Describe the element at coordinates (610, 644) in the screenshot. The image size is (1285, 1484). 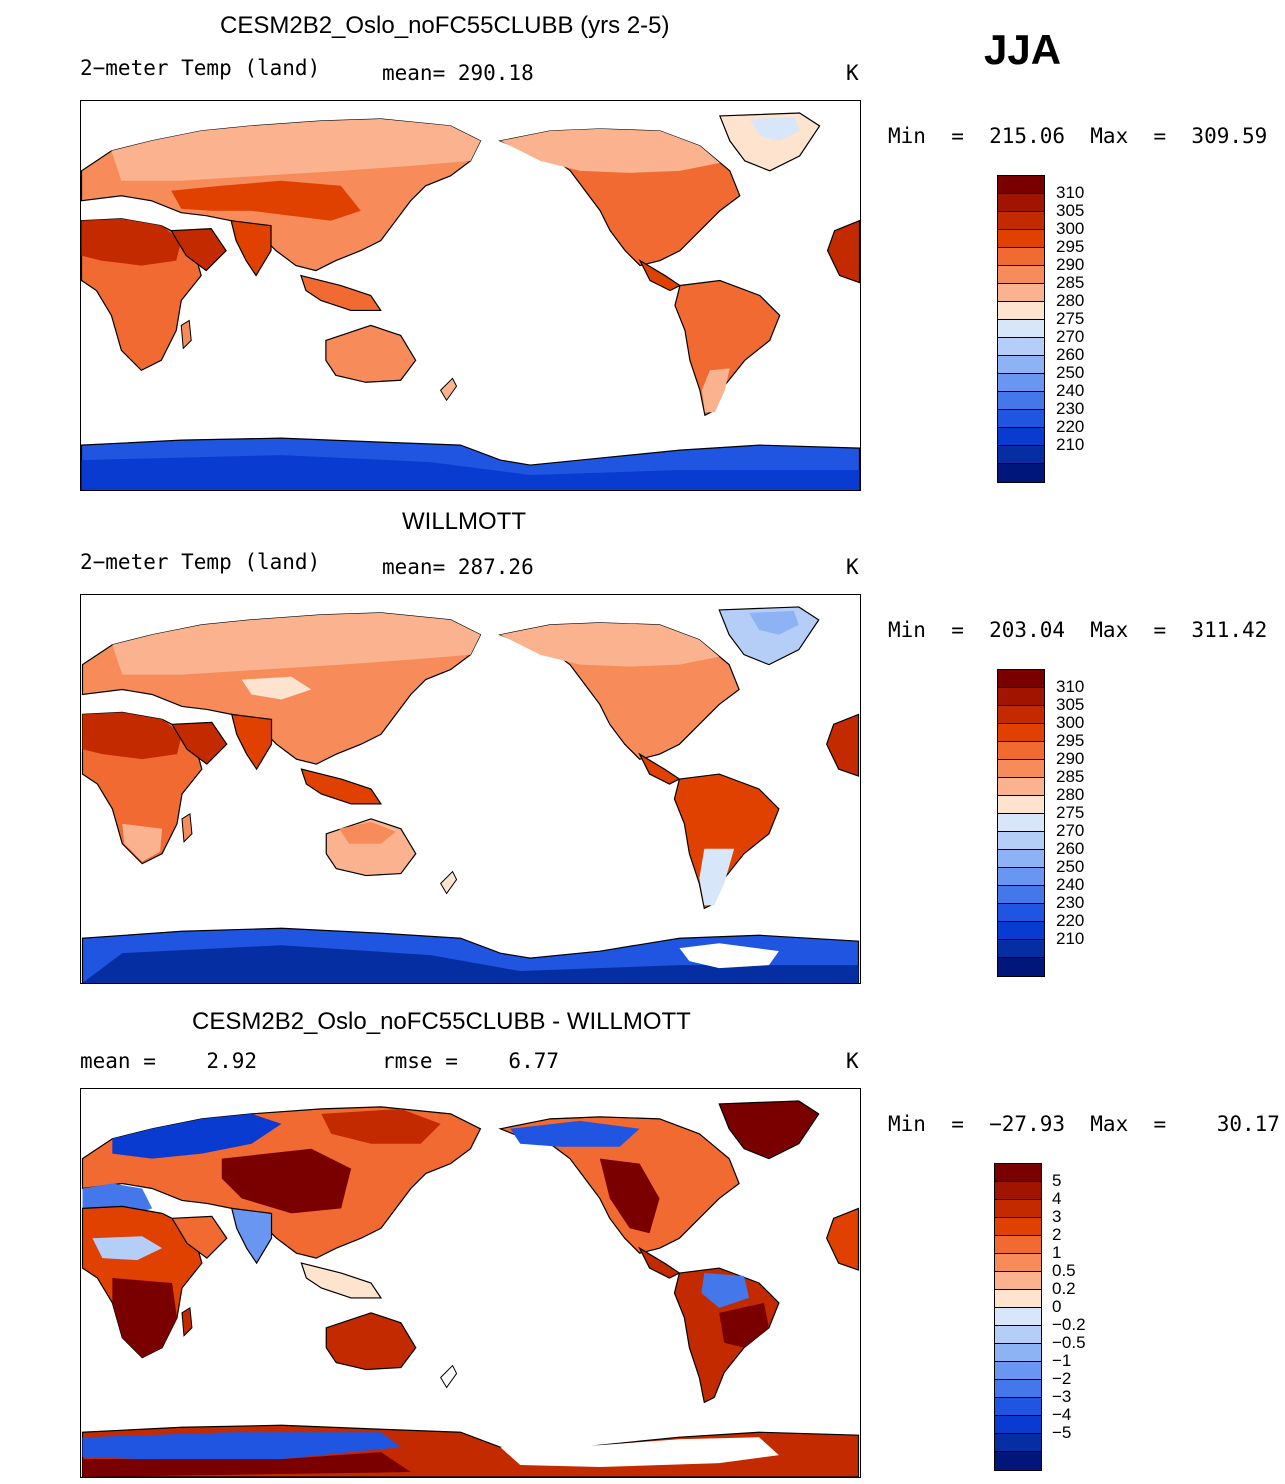
I see `north-america-north-band` at that location.